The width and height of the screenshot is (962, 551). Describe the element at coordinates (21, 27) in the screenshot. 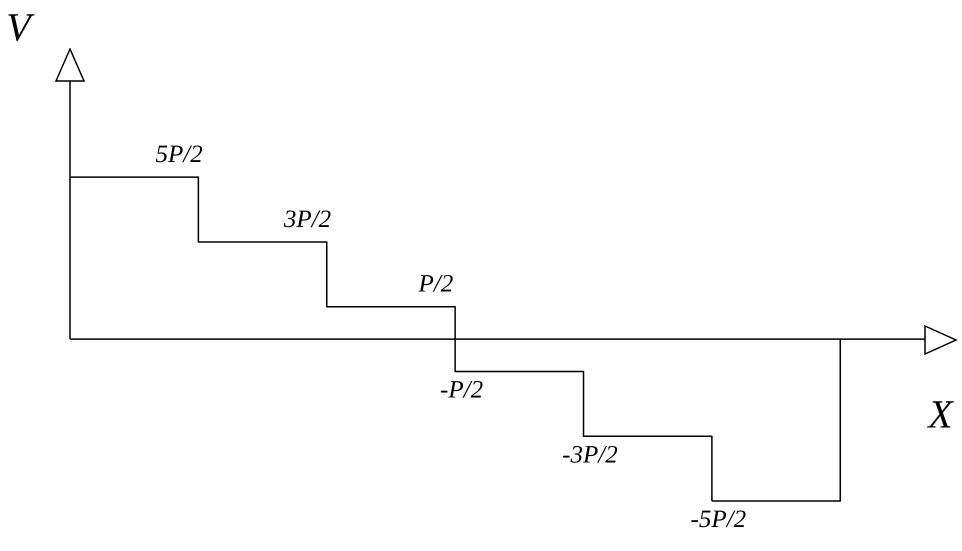

I see `y-axis-title: V` at that location.